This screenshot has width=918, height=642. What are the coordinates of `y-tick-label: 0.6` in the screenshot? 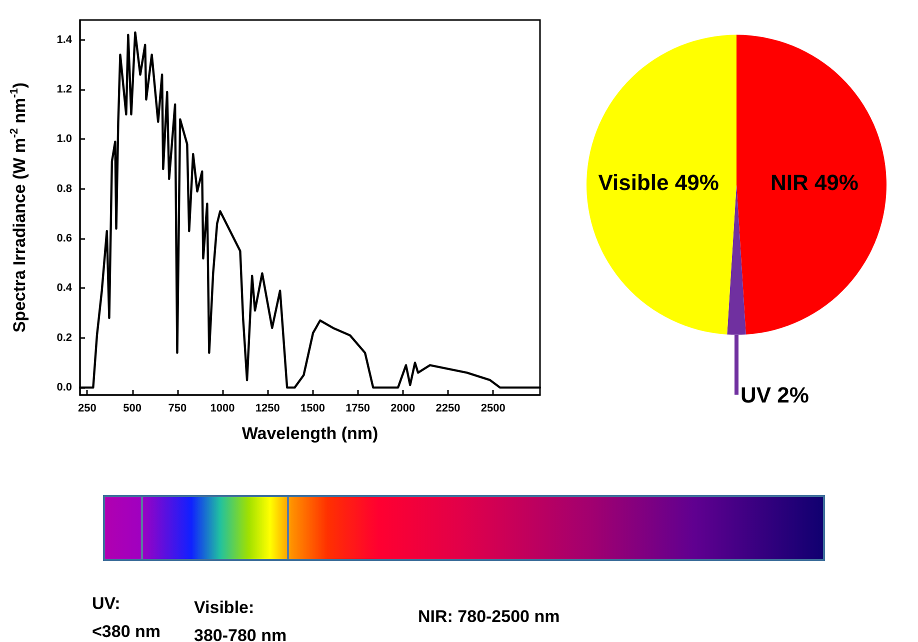 It's located at (64, 238).